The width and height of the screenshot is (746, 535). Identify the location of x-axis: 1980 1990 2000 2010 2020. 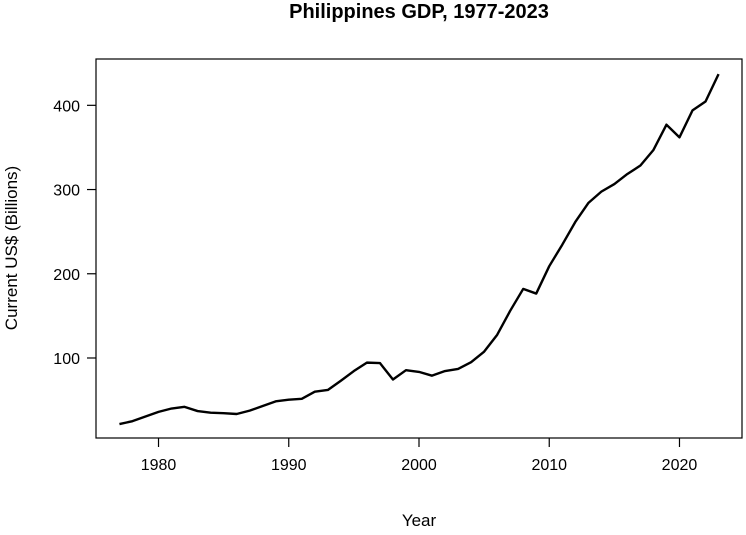
(419, 456).